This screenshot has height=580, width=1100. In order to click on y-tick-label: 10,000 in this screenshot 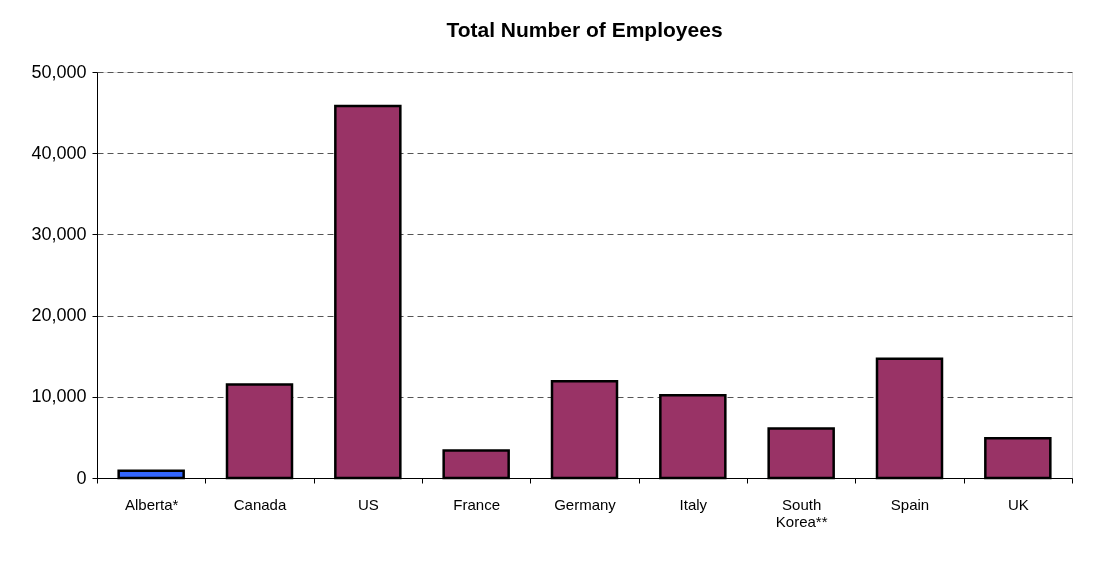, I will do `click(59, 396)`.